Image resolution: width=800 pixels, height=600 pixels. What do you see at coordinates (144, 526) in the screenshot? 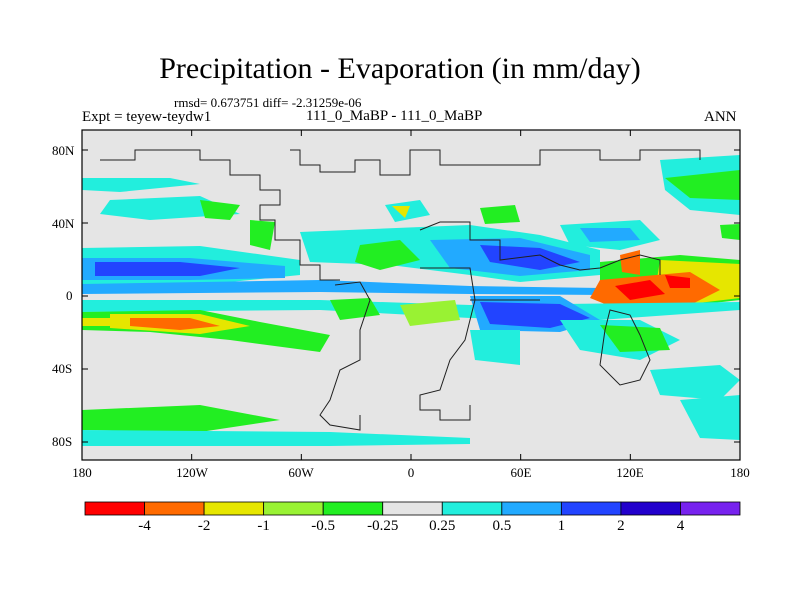
I see `colorbar-label: -4` at bounding box center [144, 526].